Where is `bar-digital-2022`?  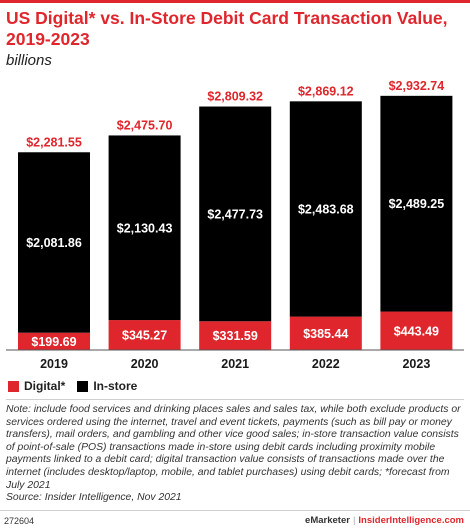
bar-digital-2022 is located at coordinates (325, 333).